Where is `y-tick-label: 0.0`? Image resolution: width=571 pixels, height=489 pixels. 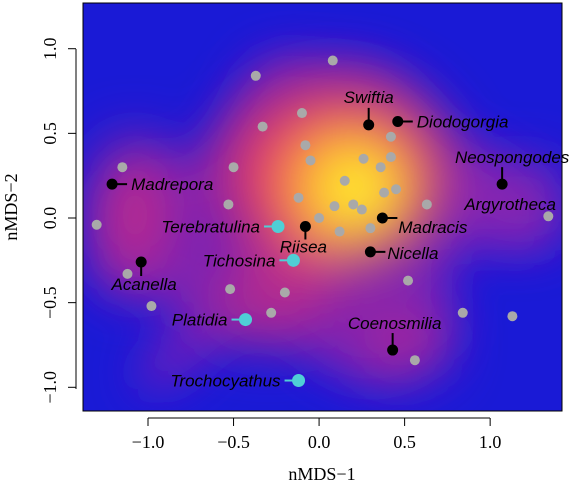 y-tick-label: 0.0 is located at coordinates (50, 218).